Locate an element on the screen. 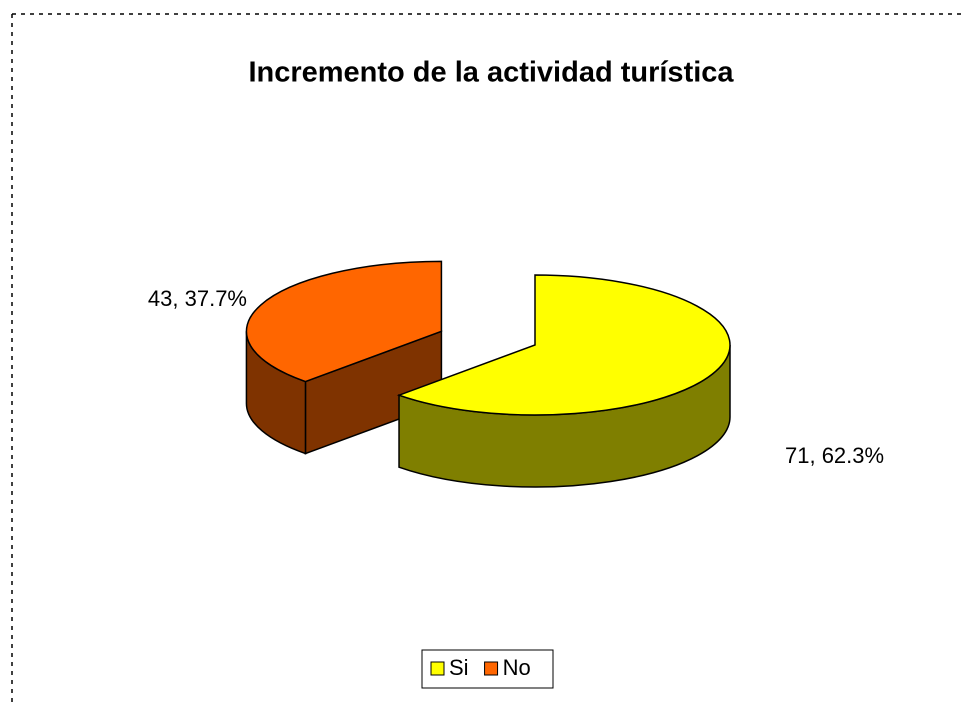  legend-label: Si is located at coordinates (459, 667).